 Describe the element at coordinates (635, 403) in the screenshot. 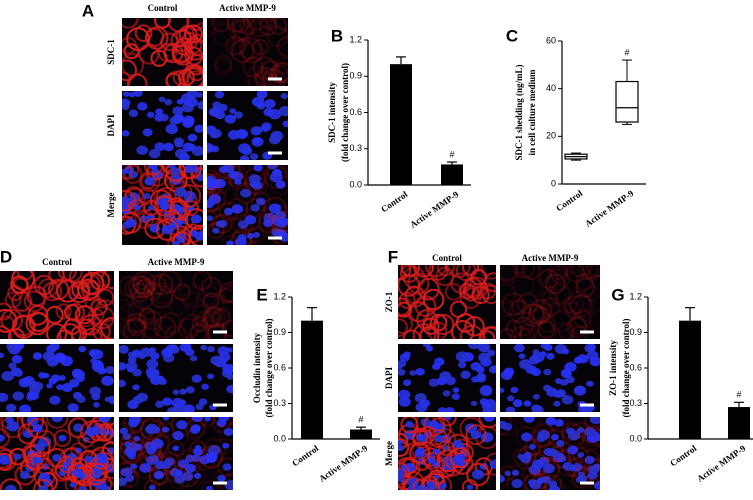

I see `y-tick-label: 0.3` at that location.